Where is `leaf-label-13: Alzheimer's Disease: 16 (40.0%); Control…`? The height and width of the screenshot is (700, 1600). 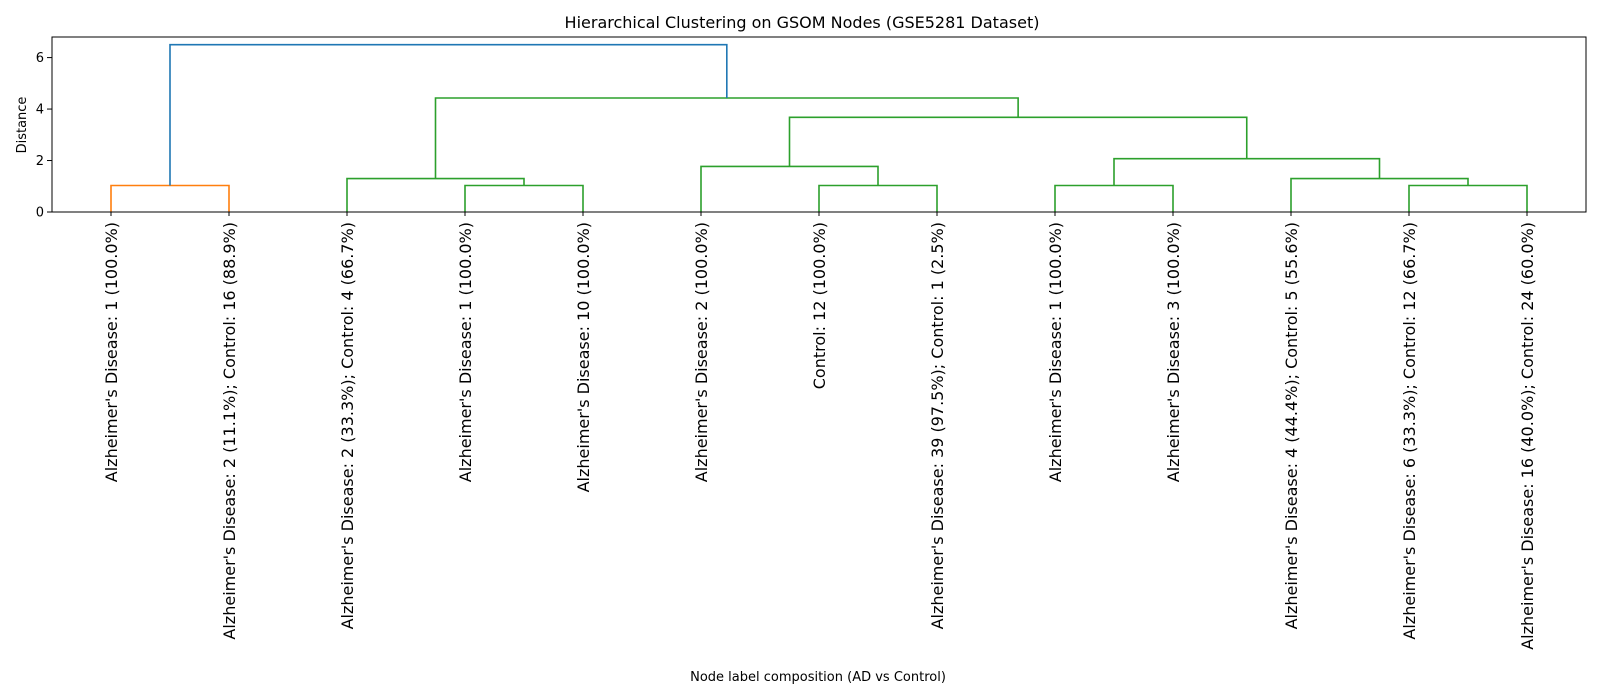
leaf-label-13: Alzheimer's Disease: 16 (40.0%); Control… is located at coordinates (1527, 436).